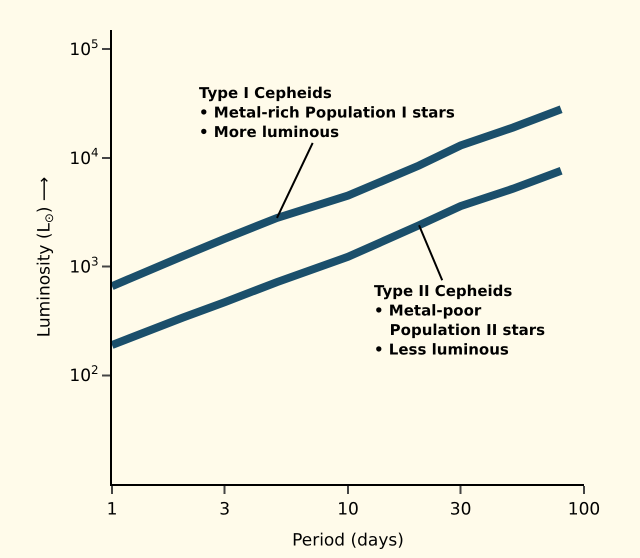 This screenshot has width=640, height=558. What do you see at coordinates (84, 374) in the screenshot?
I see `y-tick-label: 10$^{2}$` at bounding box center [84, 374].